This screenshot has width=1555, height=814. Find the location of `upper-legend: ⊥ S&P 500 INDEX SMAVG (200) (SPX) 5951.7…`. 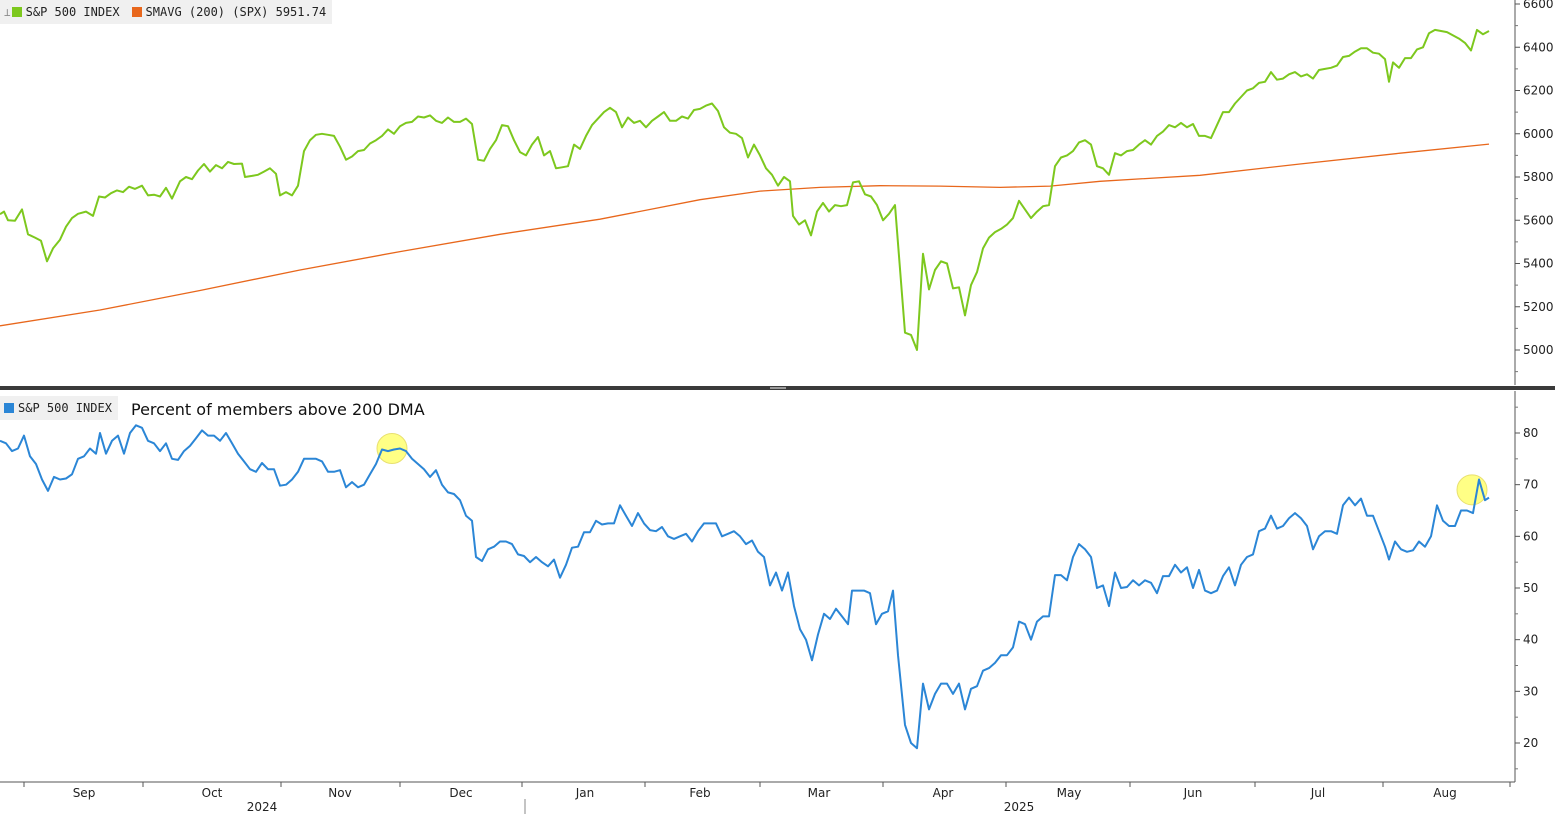

upper-legend: ⊥ S&P 500 INDEX SMAVG (200) (SPX) 5951.7… is located at coordinates (166, 12).